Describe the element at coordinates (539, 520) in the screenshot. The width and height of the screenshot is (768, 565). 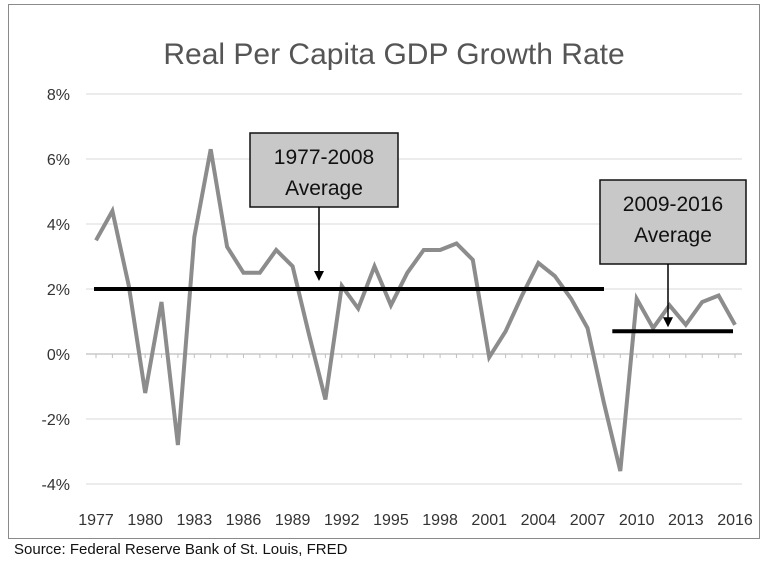
I see `x-tick-label: 2004` at that location.